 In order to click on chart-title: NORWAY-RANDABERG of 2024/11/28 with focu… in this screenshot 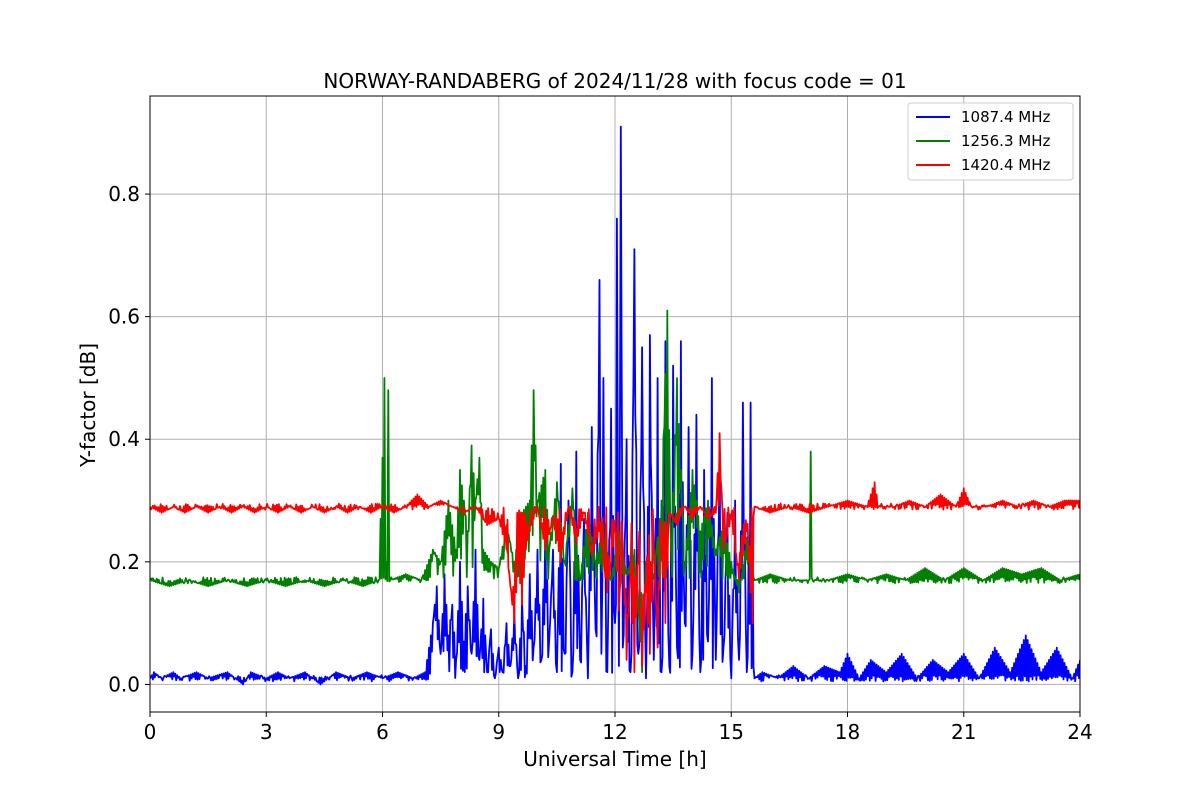, I will do `click(614, 81)`.